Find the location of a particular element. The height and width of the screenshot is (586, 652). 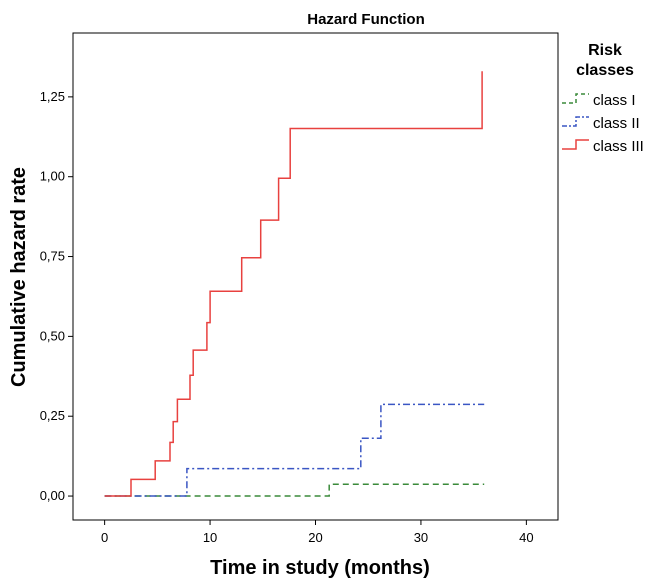

y-tick-label: 1,00 is located at coordinates (52, 176).